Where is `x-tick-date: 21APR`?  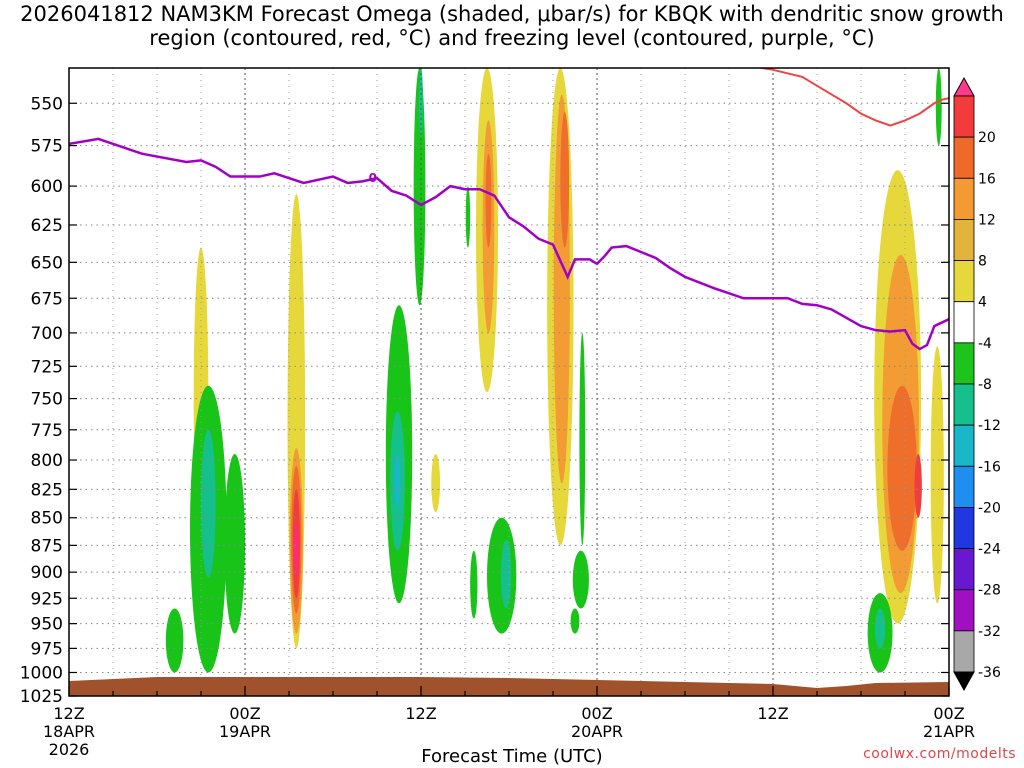 x-tick-date: 21APR is located at coordinates (949, 731).